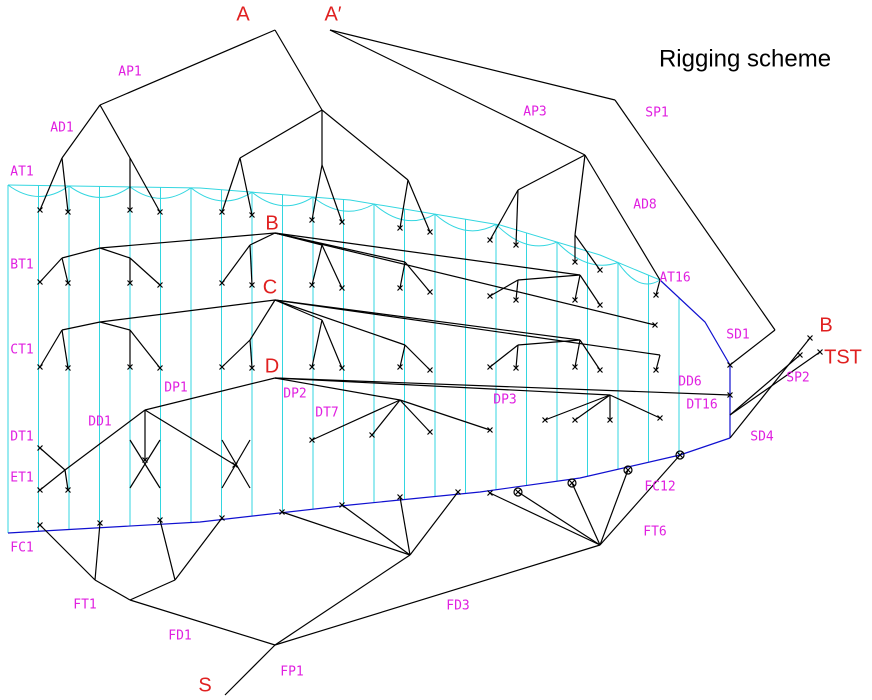  I want to click on point-label: C, so click(270, 287).